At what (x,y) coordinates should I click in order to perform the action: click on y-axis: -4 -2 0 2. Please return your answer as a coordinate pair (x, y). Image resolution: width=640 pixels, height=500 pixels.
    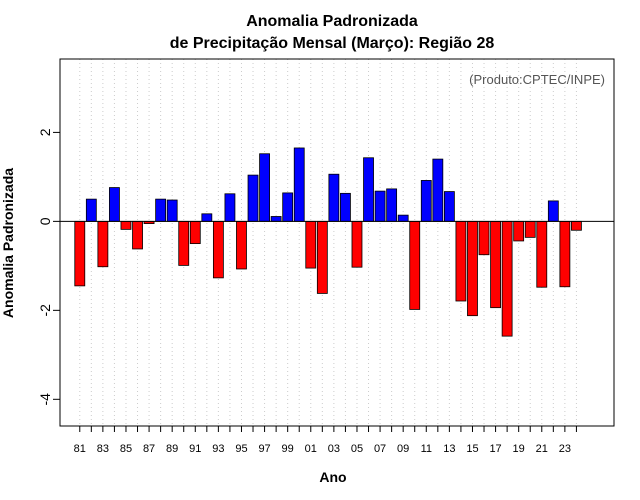
    Looking at the image, I should click on (48, 267).